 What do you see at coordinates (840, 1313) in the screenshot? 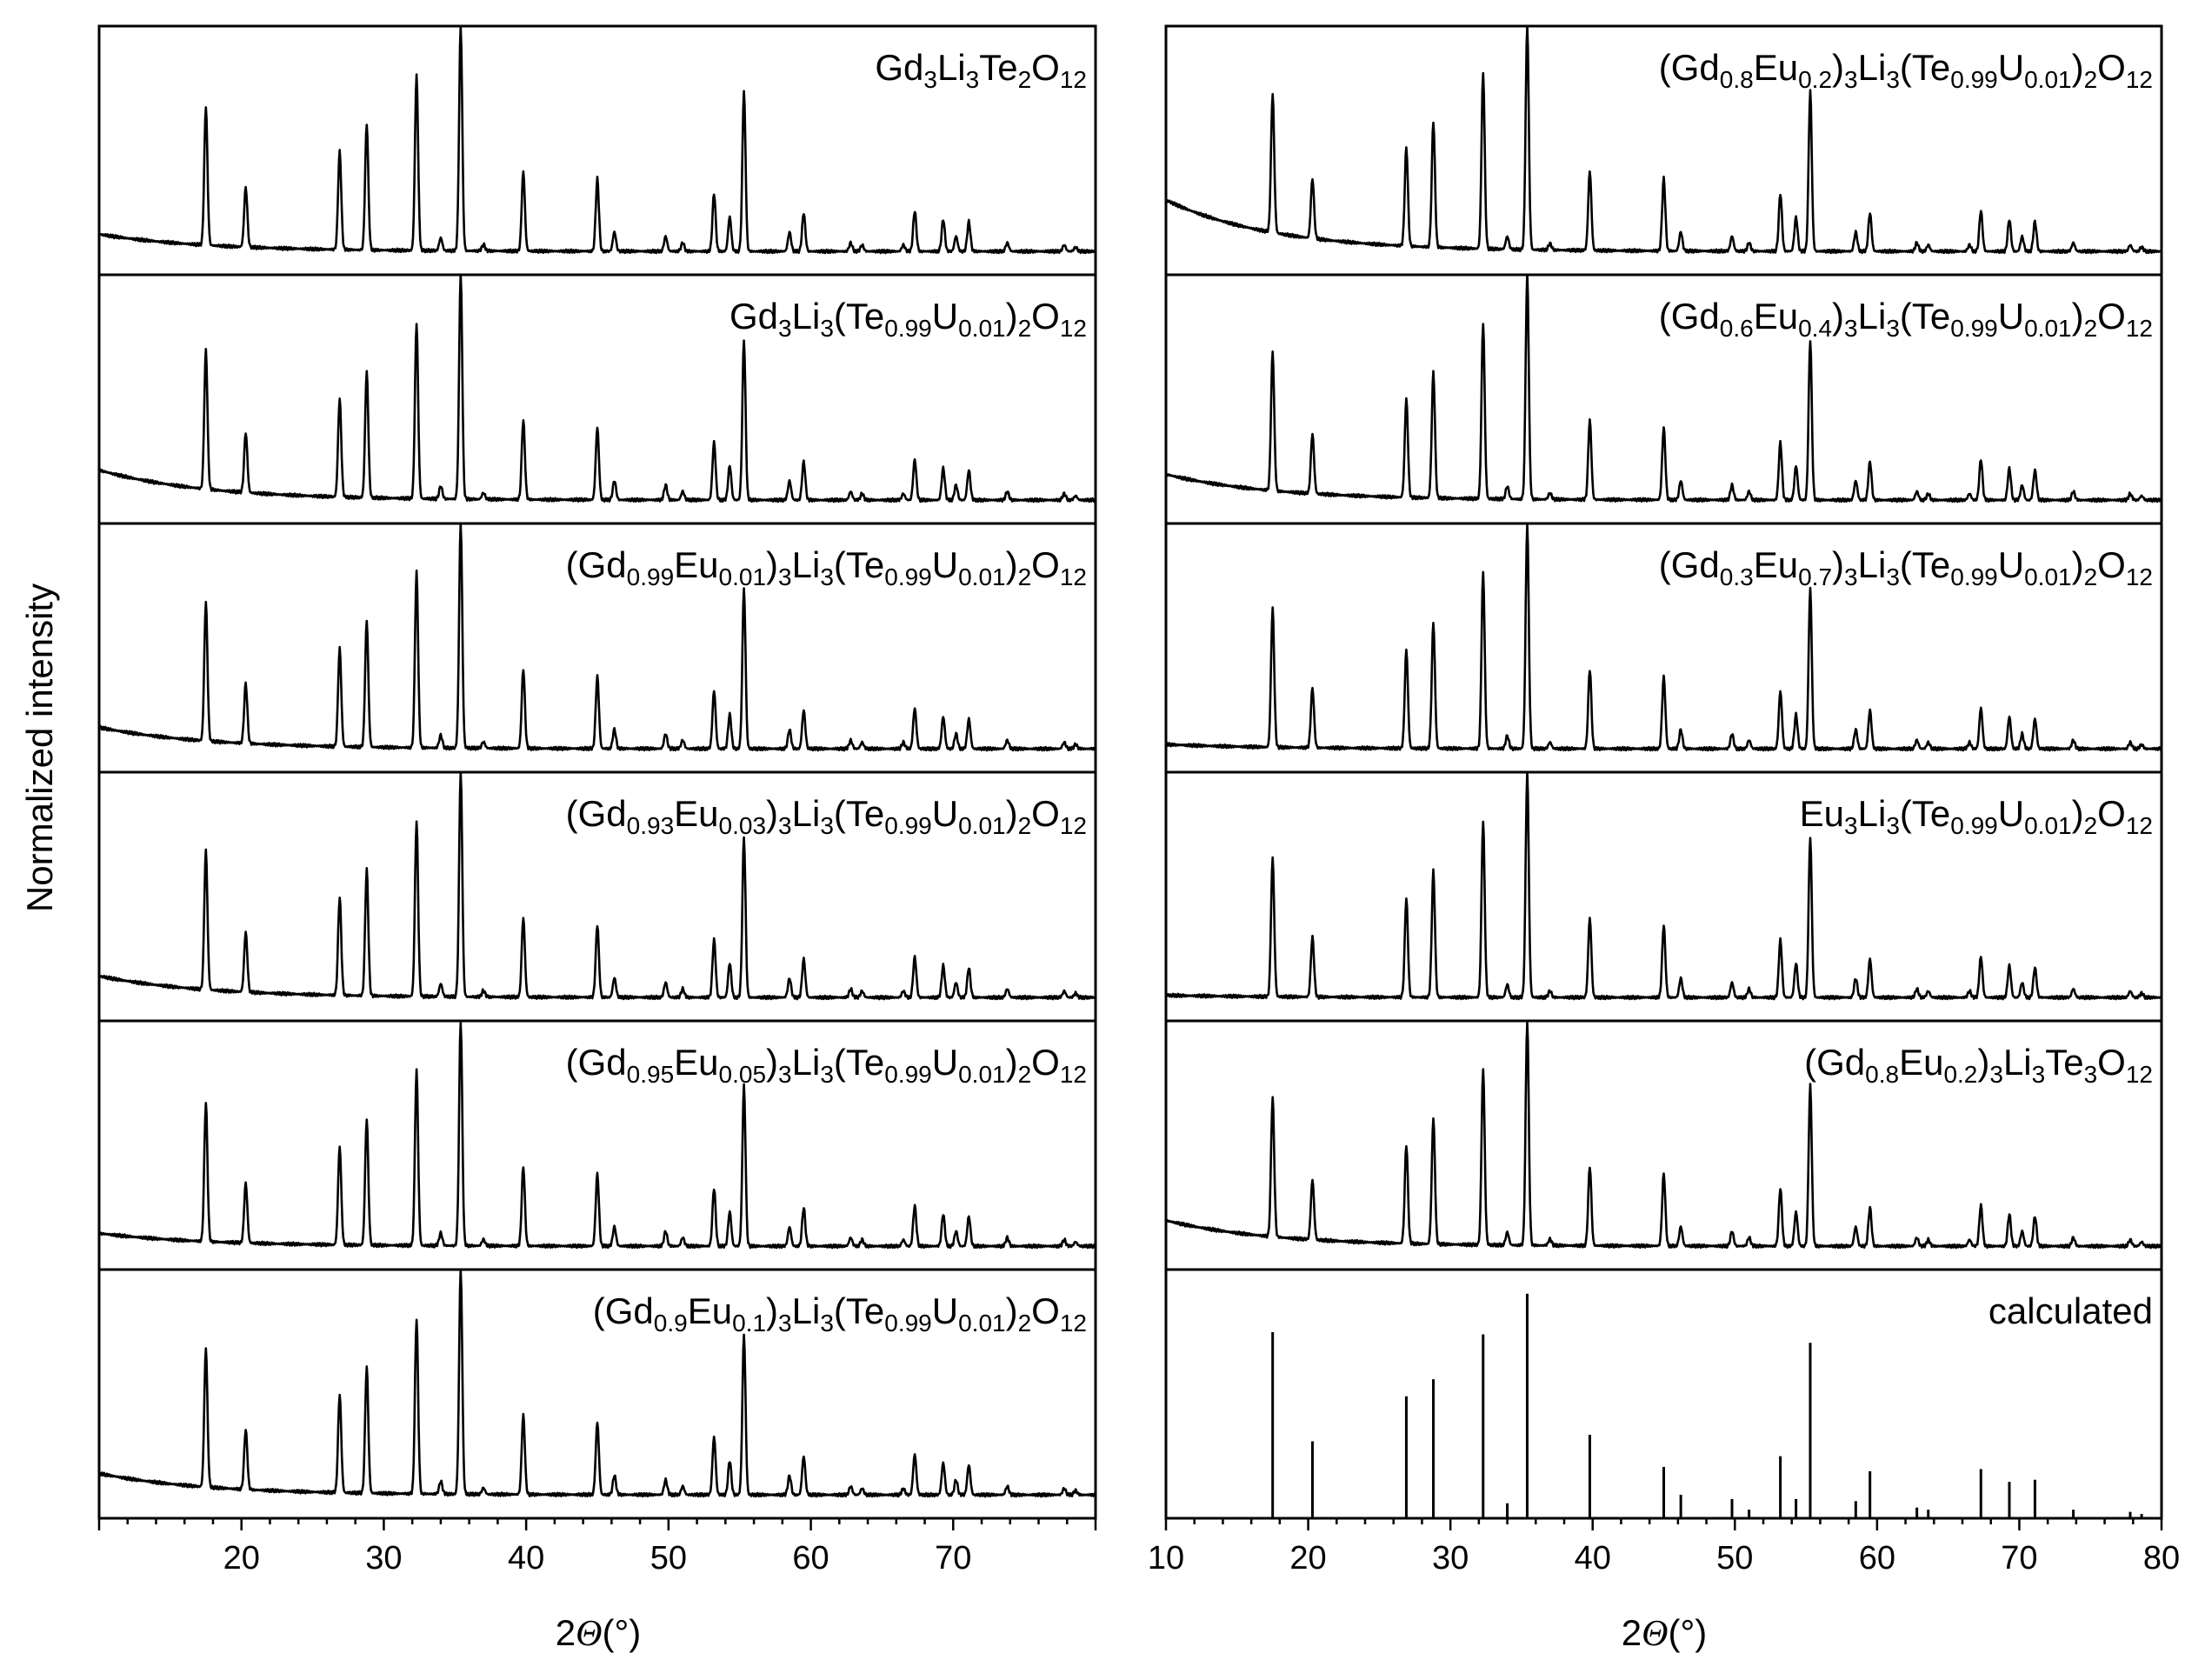
I see `panel-title: (Gd0.9Eu0.1)3Li3(Te0.99U0.01)2O12` at bounding box center [840, 1313].